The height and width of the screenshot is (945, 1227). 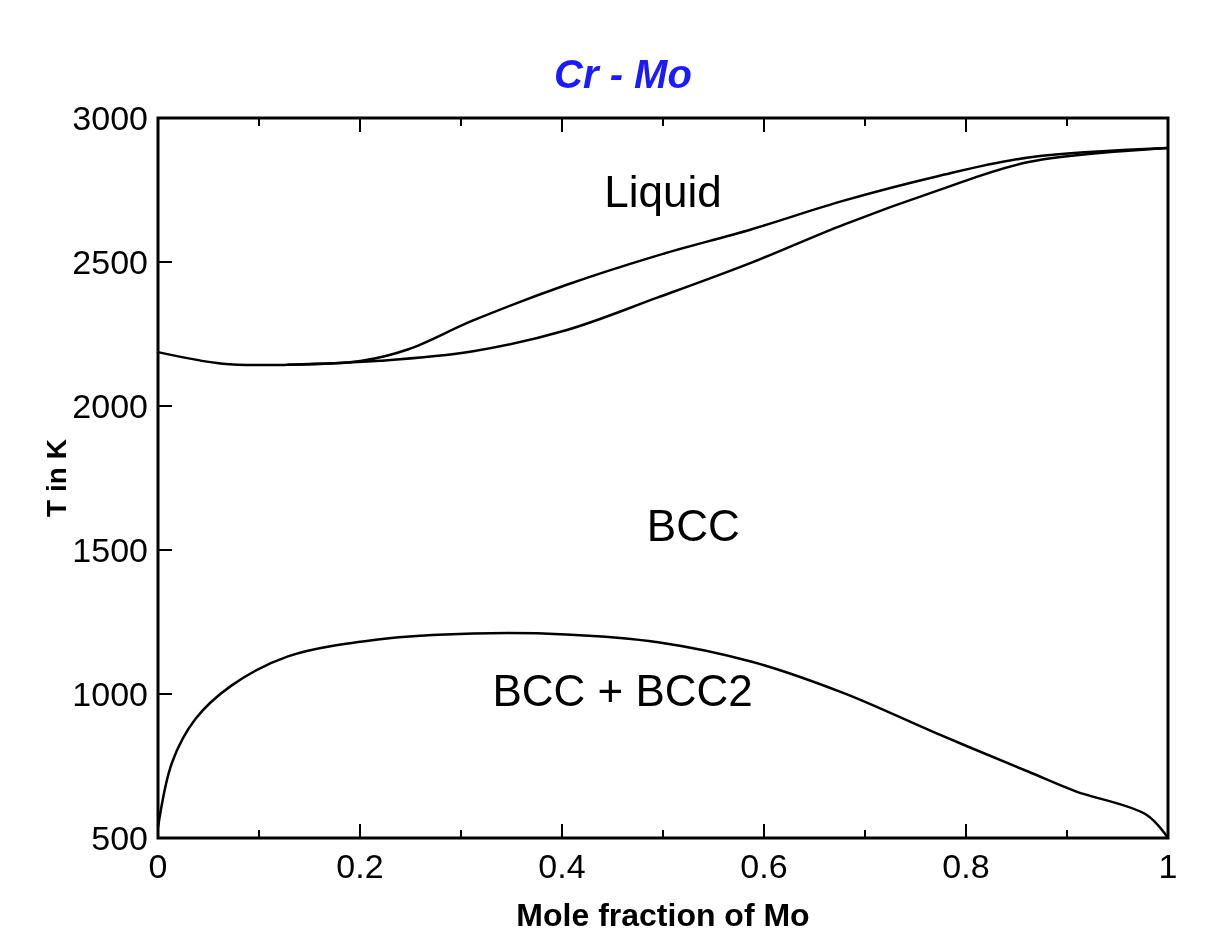 I want to click on annotation: BCC + BCC2, so click(x=622, y=690).